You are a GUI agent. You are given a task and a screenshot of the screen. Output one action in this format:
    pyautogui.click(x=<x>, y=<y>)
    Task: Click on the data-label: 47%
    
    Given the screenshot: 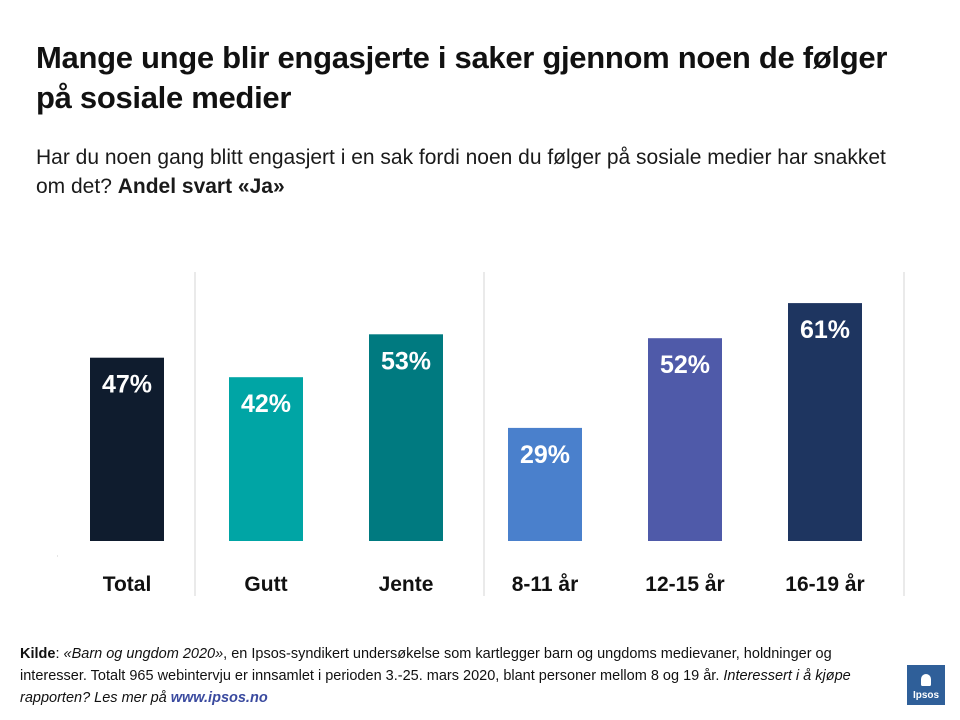 What is the action you would take?
    pyautogui.click(x=127, y=385)
    